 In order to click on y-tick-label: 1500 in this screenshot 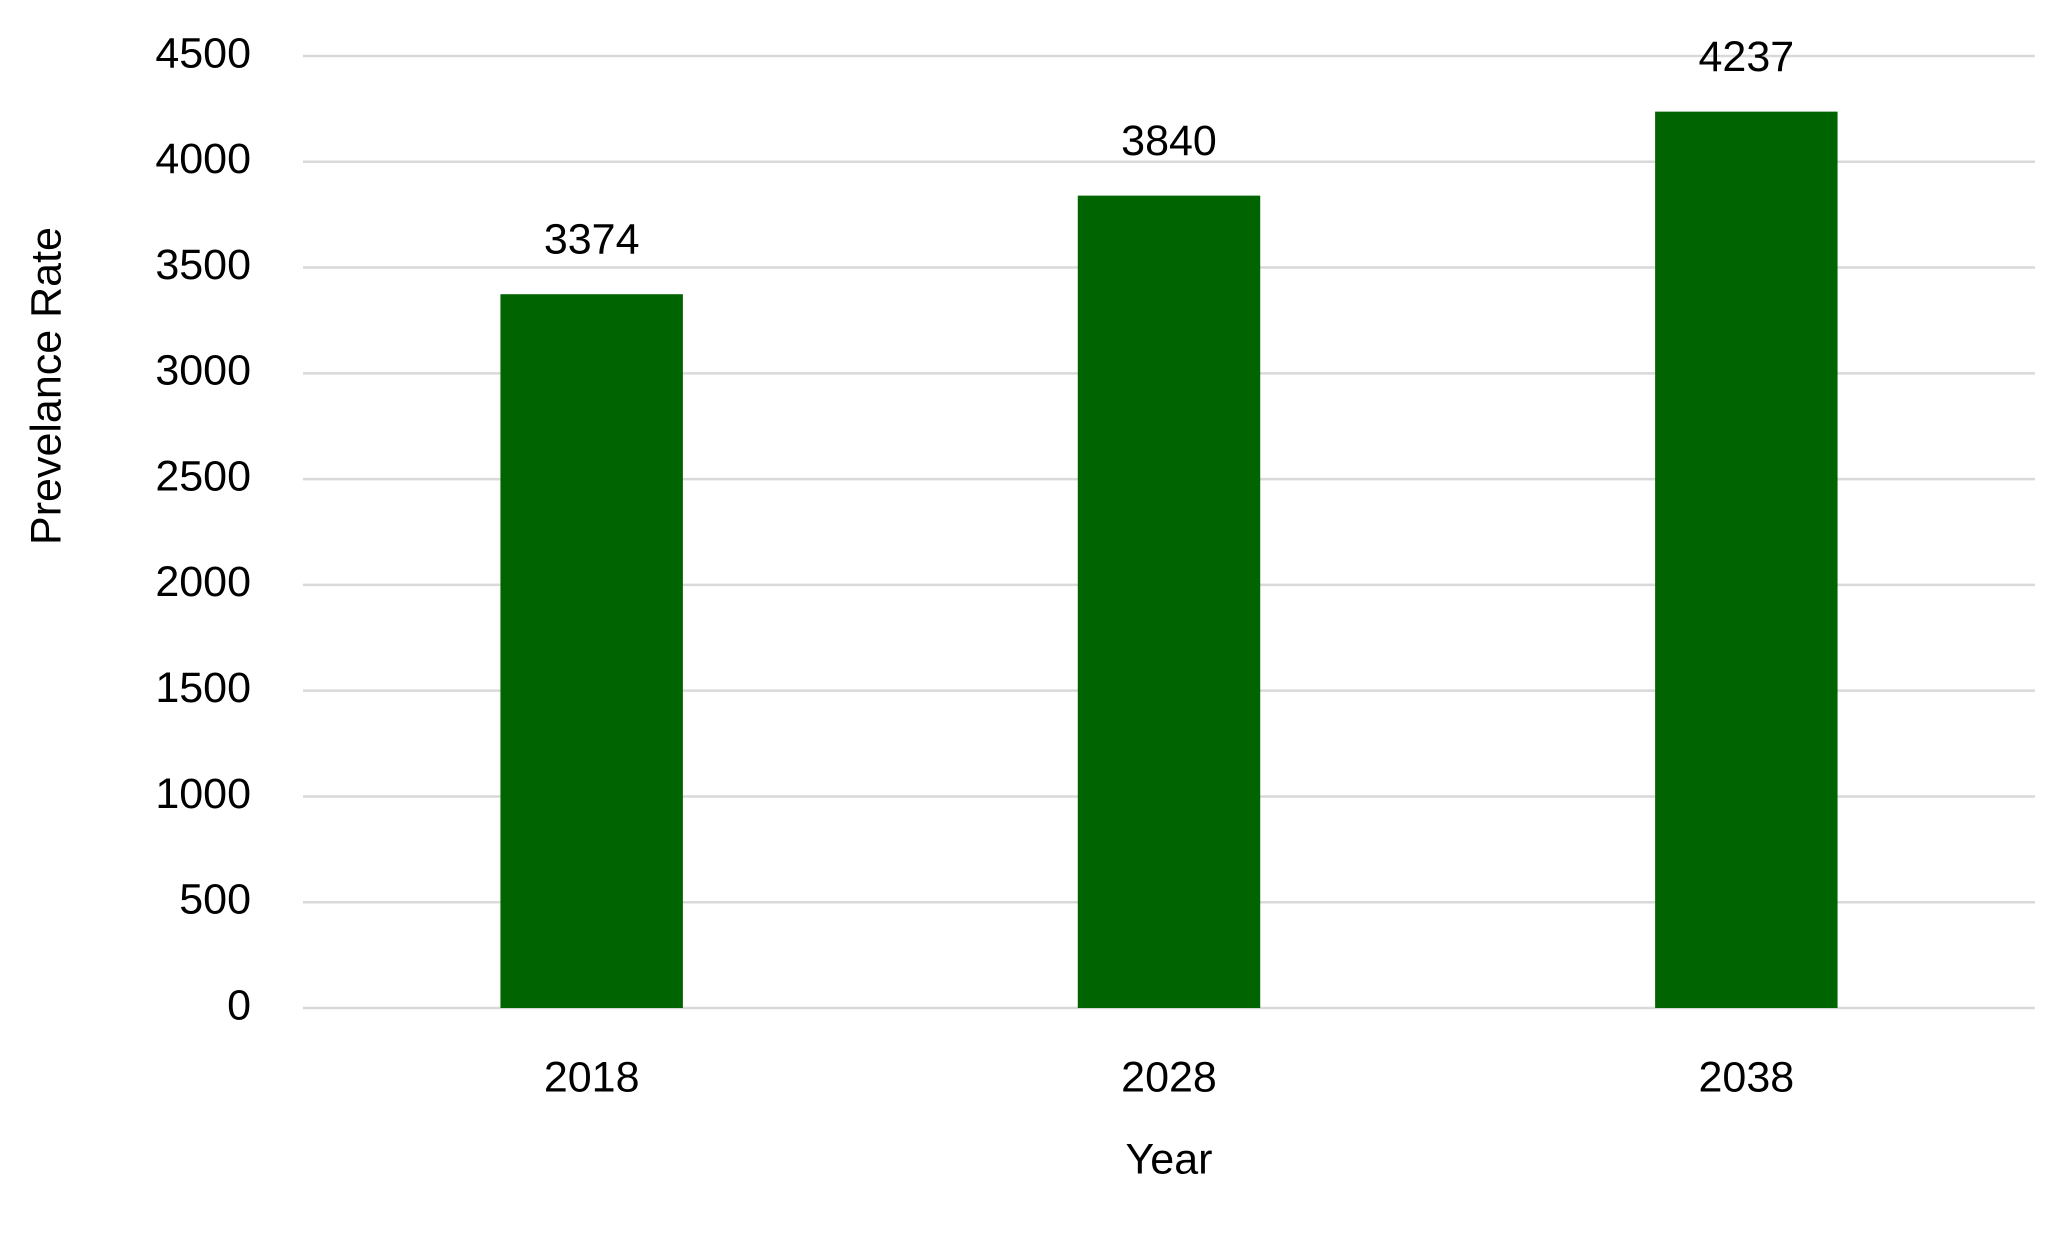, I will do `click(203, 688)`.